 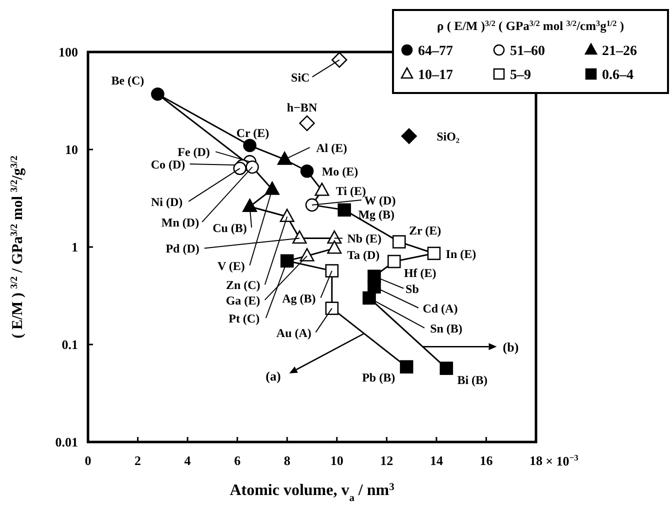 I want to click on x-tick-label: 10, so click(x=337, y=460).